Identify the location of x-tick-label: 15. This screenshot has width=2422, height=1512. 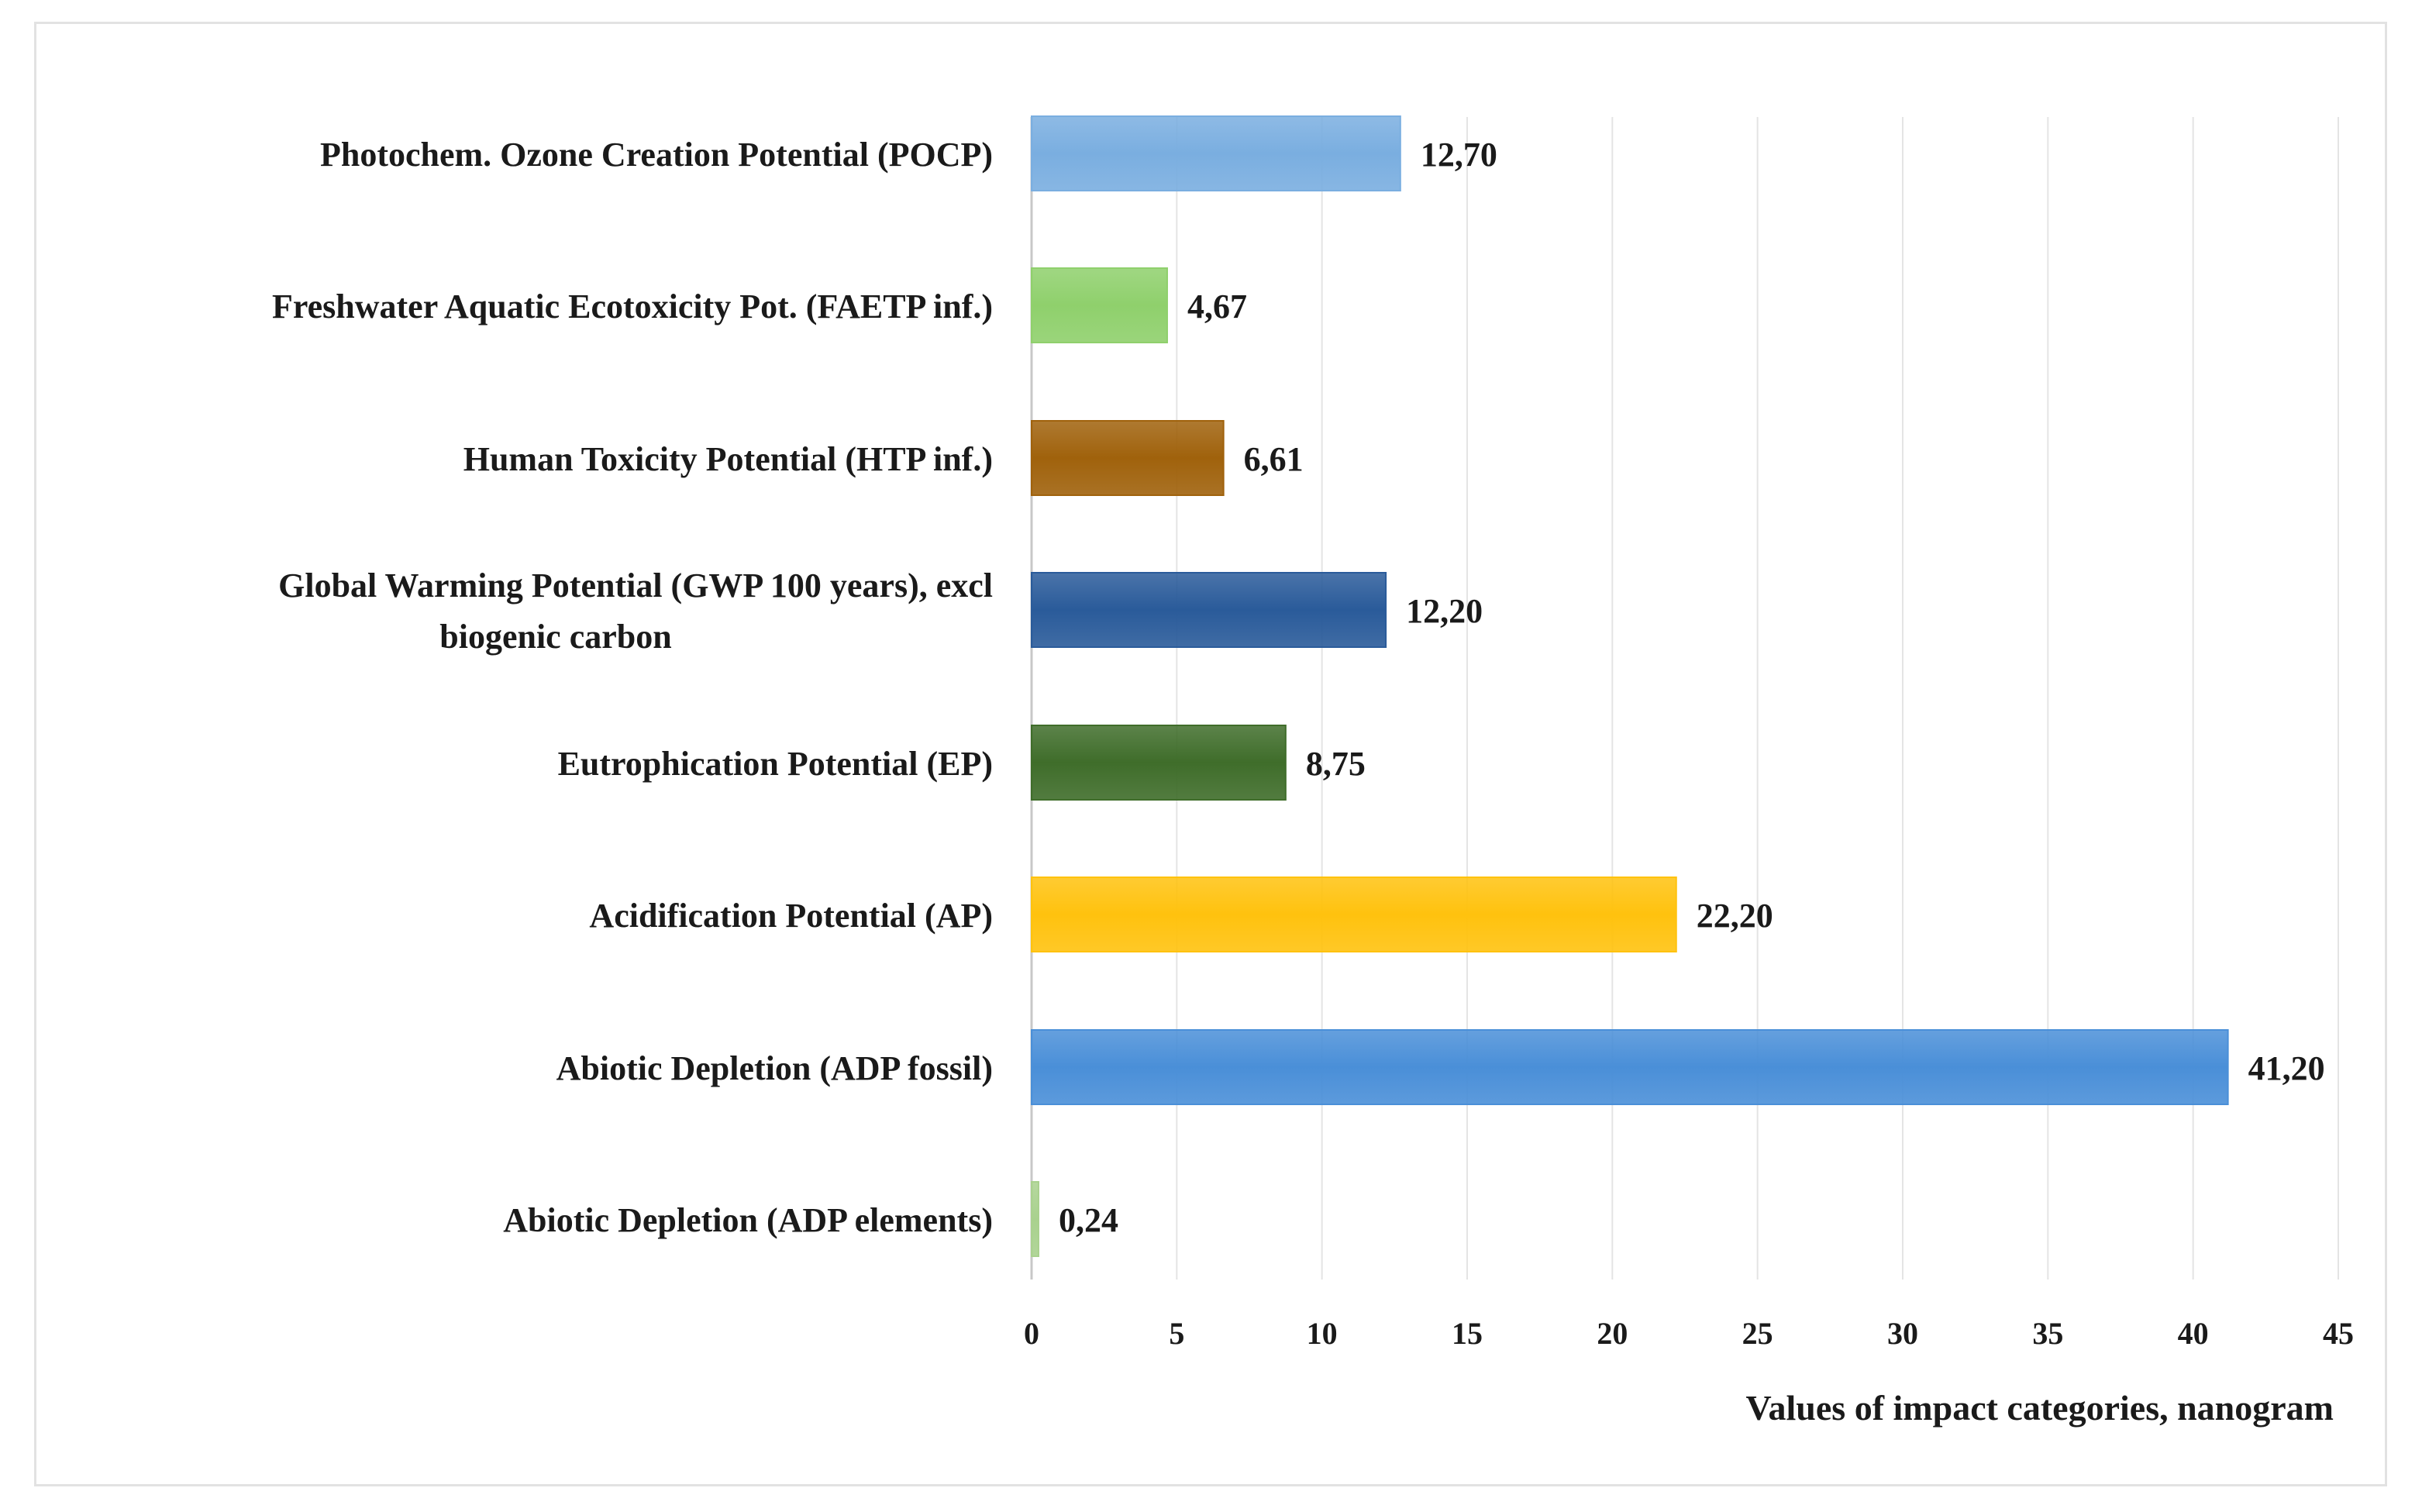
(1467, 1333).